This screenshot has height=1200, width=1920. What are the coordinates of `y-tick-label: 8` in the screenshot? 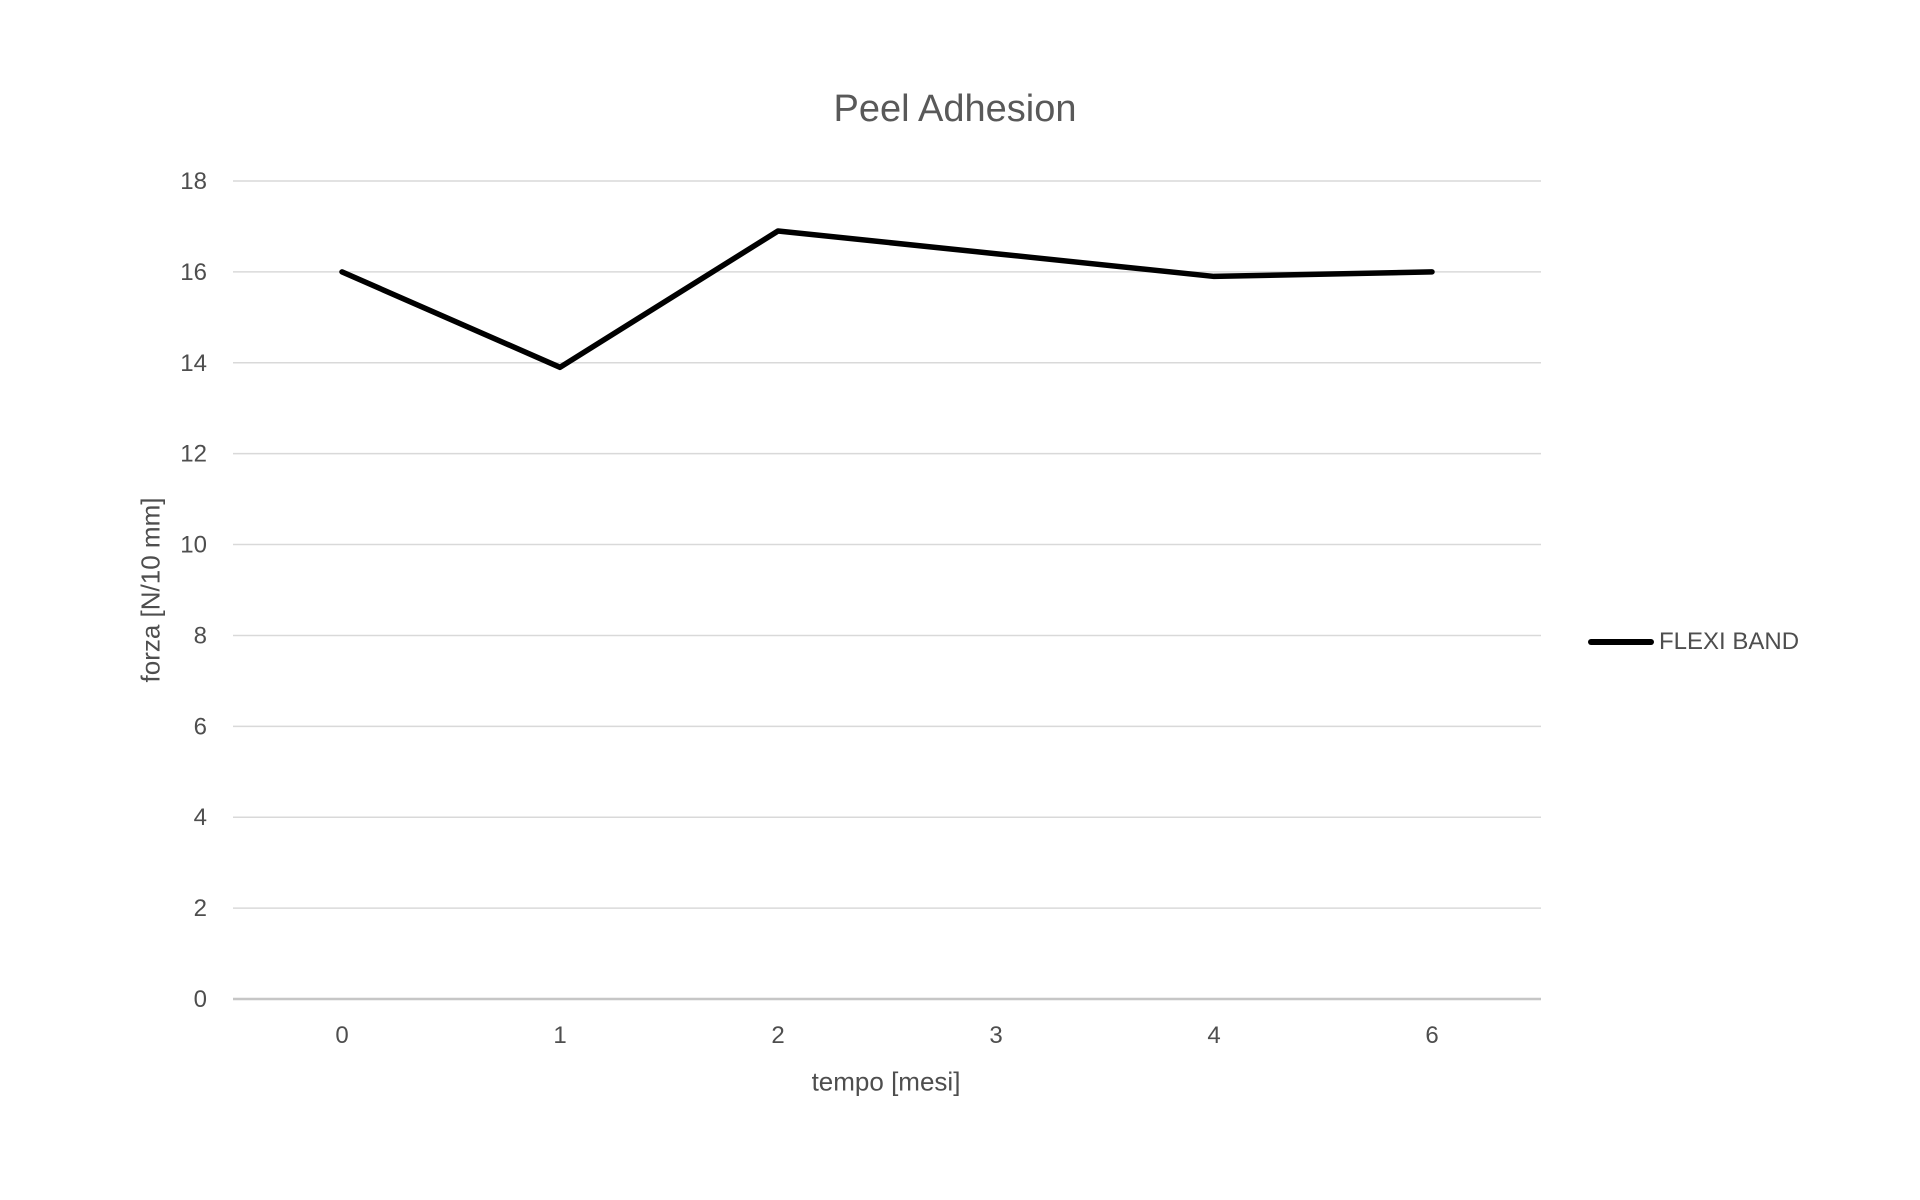 It's located at (200, 635).